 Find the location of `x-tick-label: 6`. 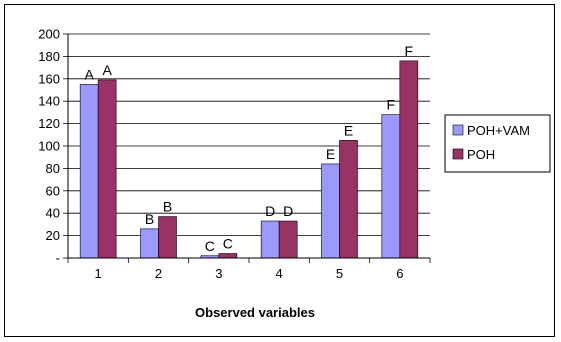

x-tick-label: 6 is located at coordinates (399, 273).